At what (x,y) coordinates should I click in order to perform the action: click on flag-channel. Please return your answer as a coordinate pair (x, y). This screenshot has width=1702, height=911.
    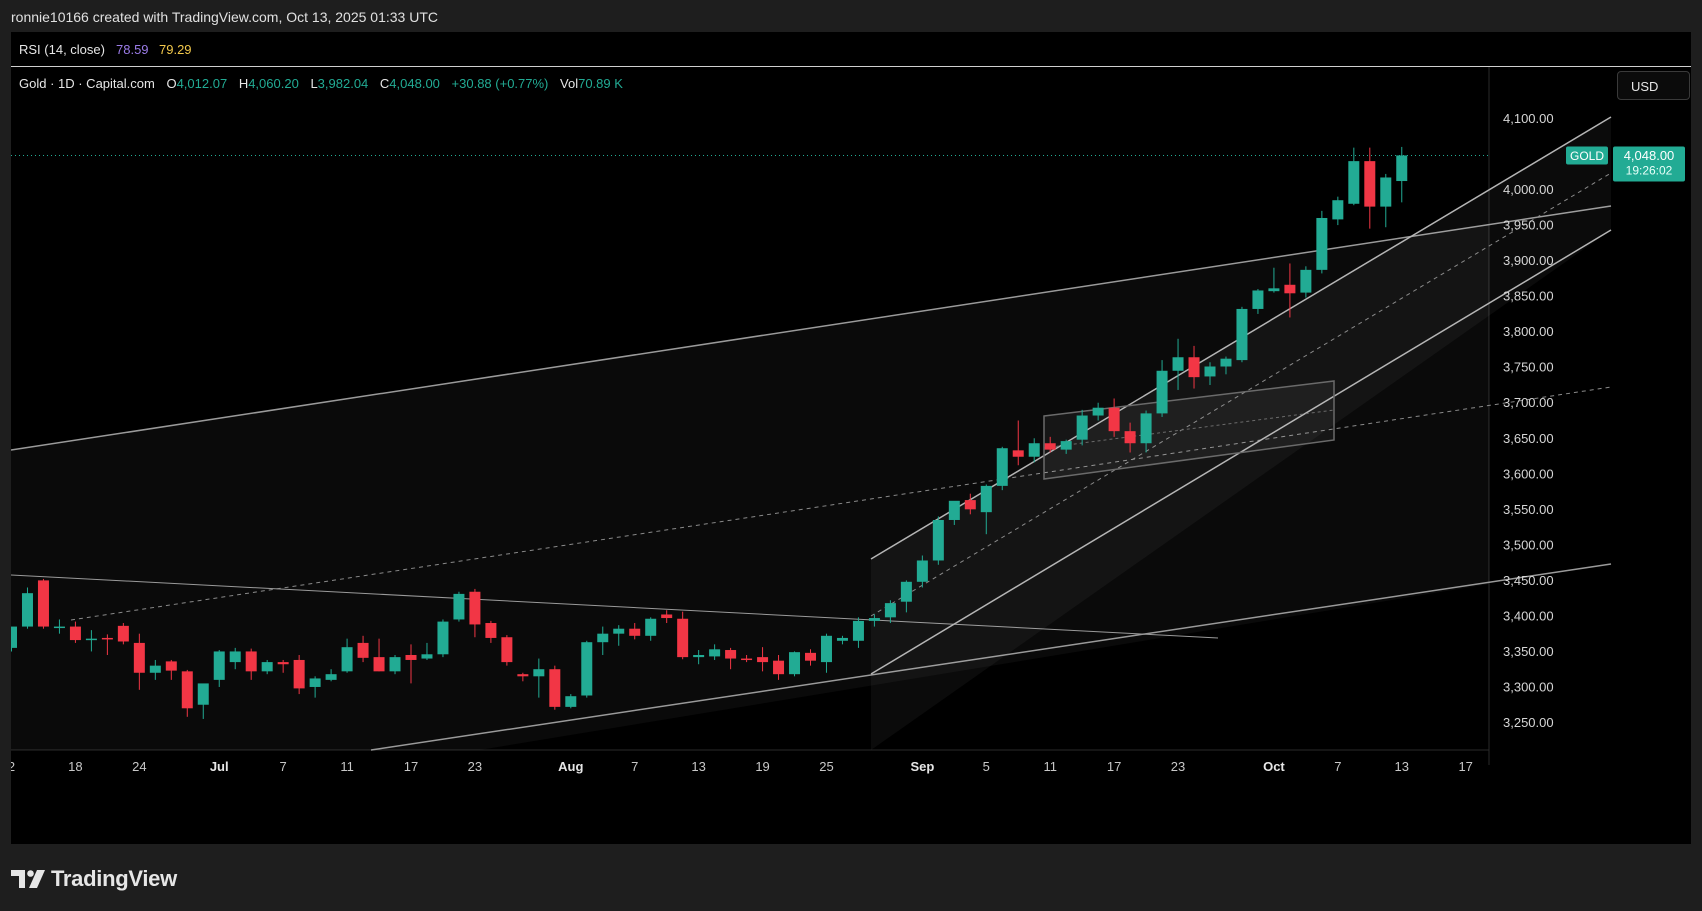
    Looking at the image, I should click on (1189, 430).